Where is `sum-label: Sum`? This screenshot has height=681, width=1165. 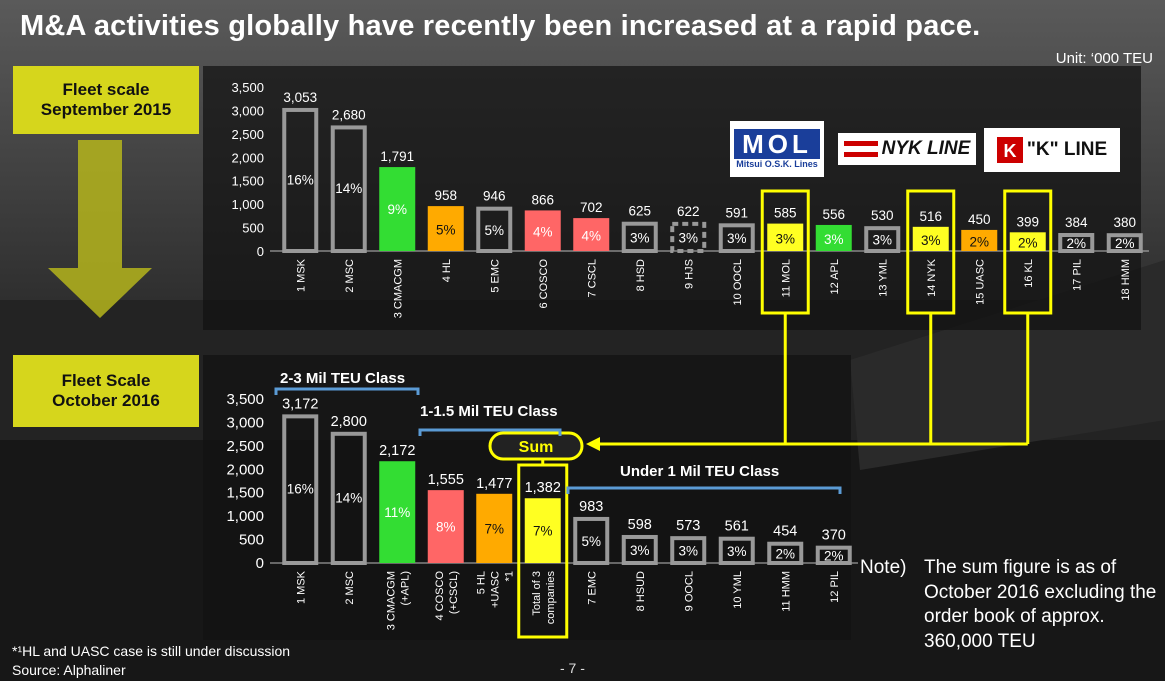 sum-label: Sum is located at coordinates (536, 447).